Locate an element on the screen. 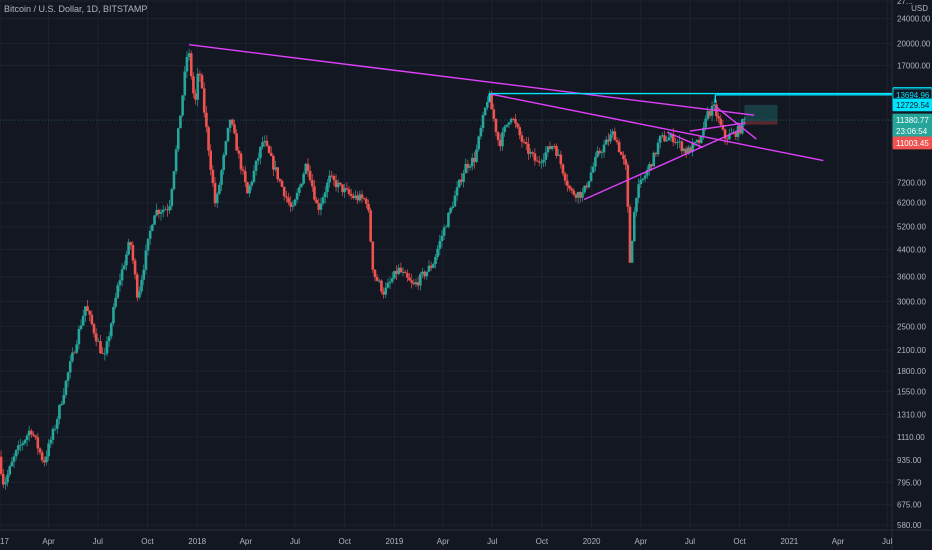  currency-badge: USD is located at coordinates (919, 9).